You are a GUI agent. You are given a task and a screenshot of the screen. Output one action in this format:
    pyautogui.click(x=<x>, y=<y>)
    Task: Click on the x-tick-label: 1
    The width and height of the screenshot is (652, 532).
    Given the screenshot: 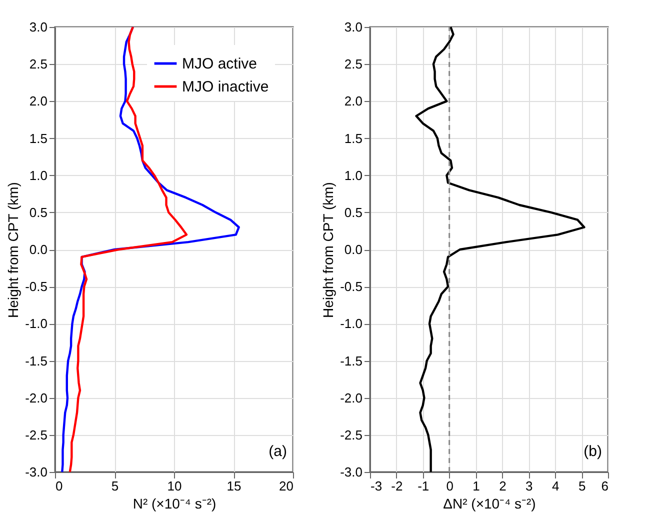 What is the action you would take?
    pyautogui.click(x=476, y=486)
    